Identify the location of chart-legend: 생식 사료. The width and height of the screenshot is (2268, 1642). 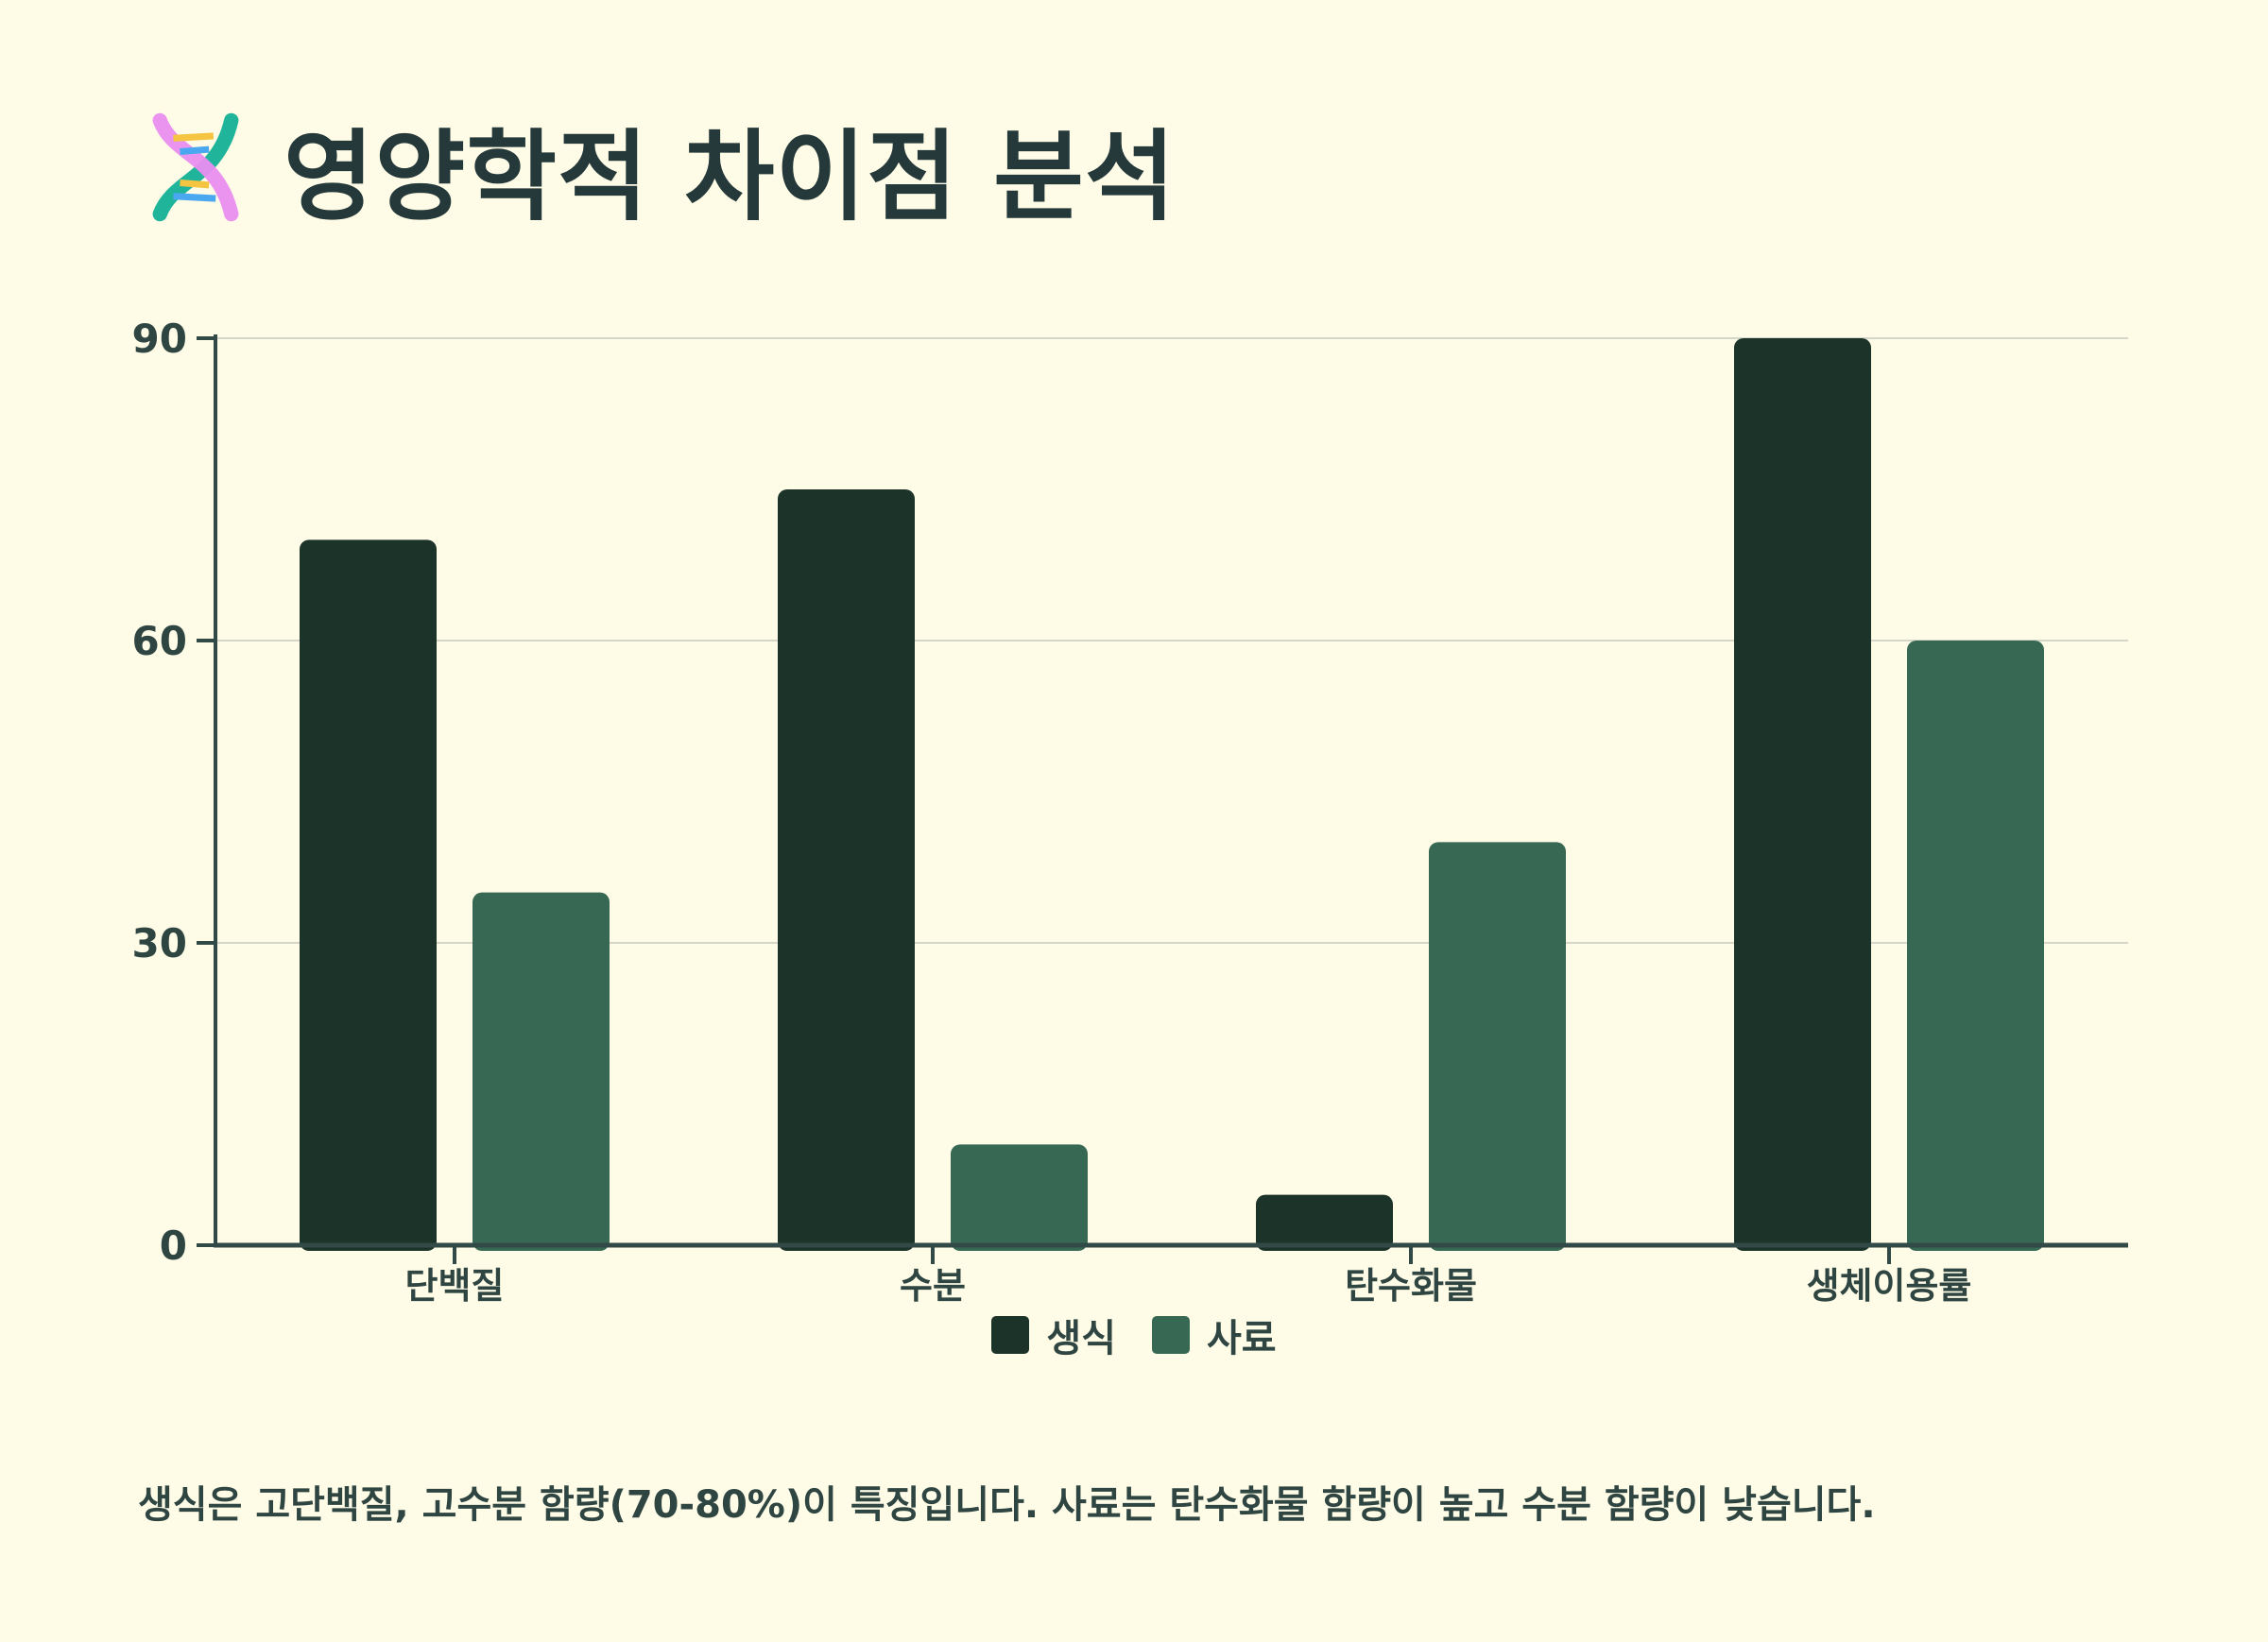
(1134, 1335).